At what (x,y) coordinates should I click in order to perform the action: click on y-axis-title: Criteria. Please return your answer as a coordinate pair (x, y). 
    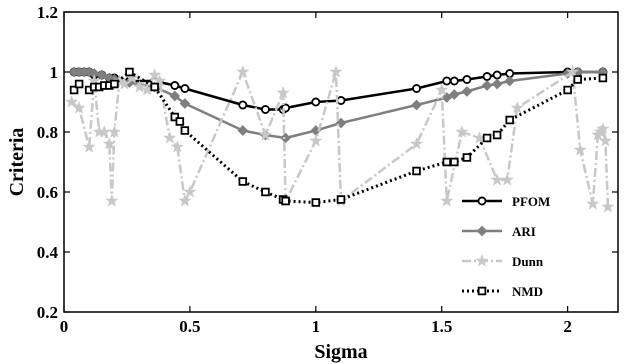
    Looking at the image, I should click on (17, 162).